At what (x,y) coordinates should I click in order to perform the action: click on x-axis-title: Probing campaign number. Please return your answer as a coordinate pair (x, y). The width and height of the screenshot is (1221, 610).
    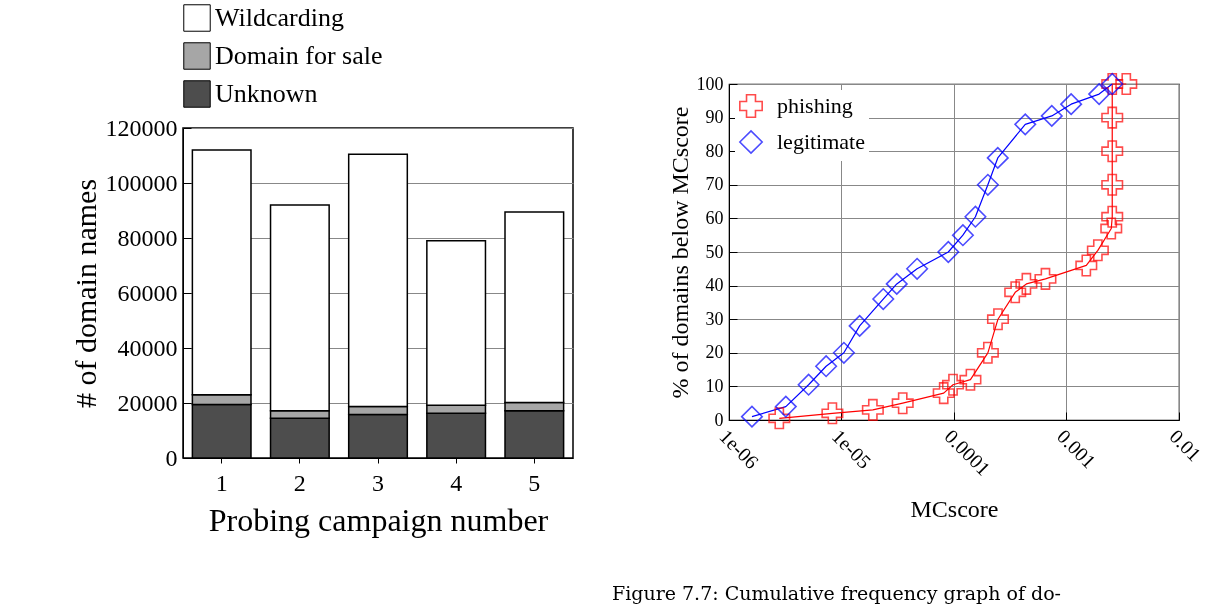
    Looking at the image, I should click on (378, 519).